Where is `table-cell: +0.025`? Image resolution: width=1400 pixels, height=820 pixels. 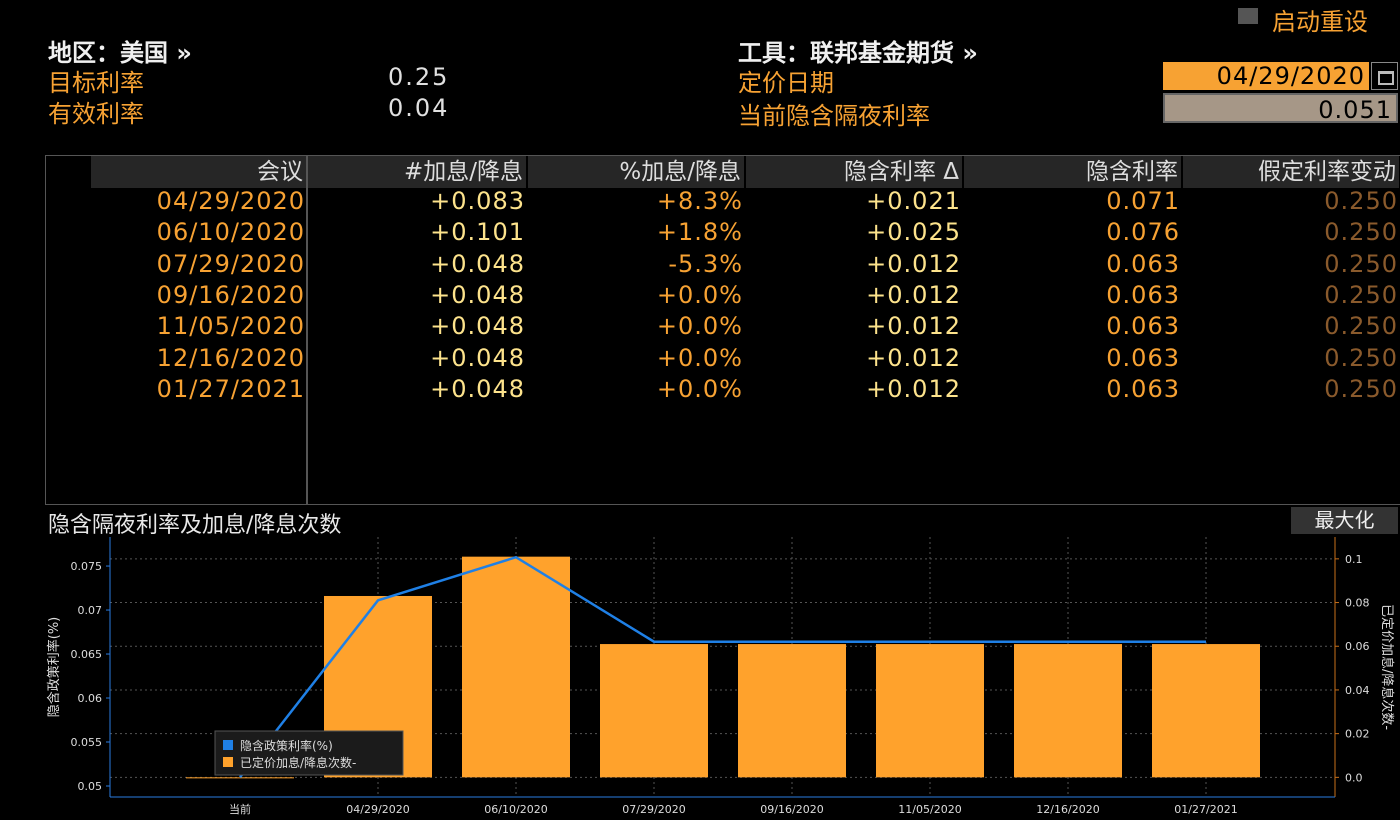 table-cell: +0.025 is located at coordinates (913, 232).